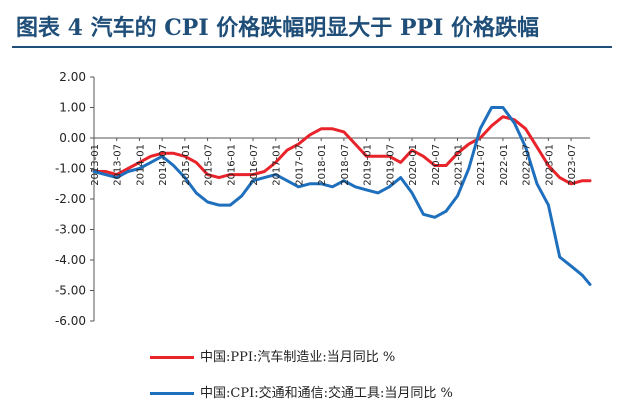  Describe the element at coordinates (118, 165) in the screenshot. I see `x-tick-label: 2013-07` at that location.